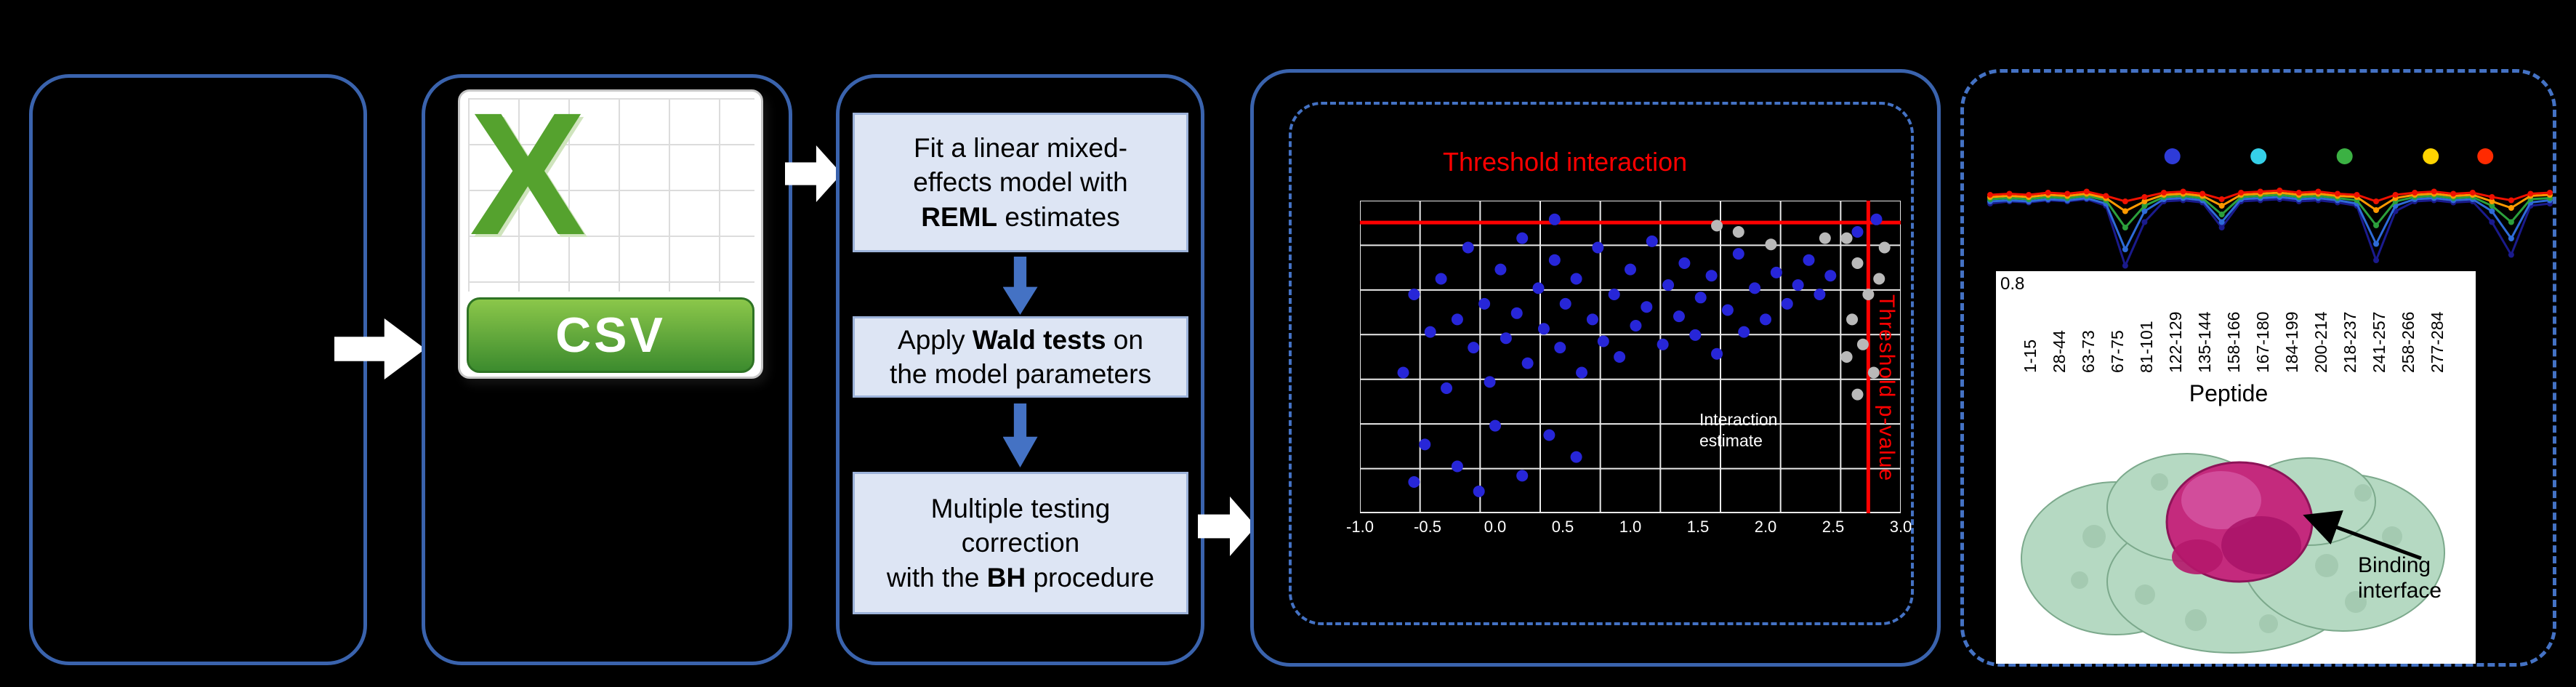  I want to click on x-tick-label: 1.5, so click(1698, 527).